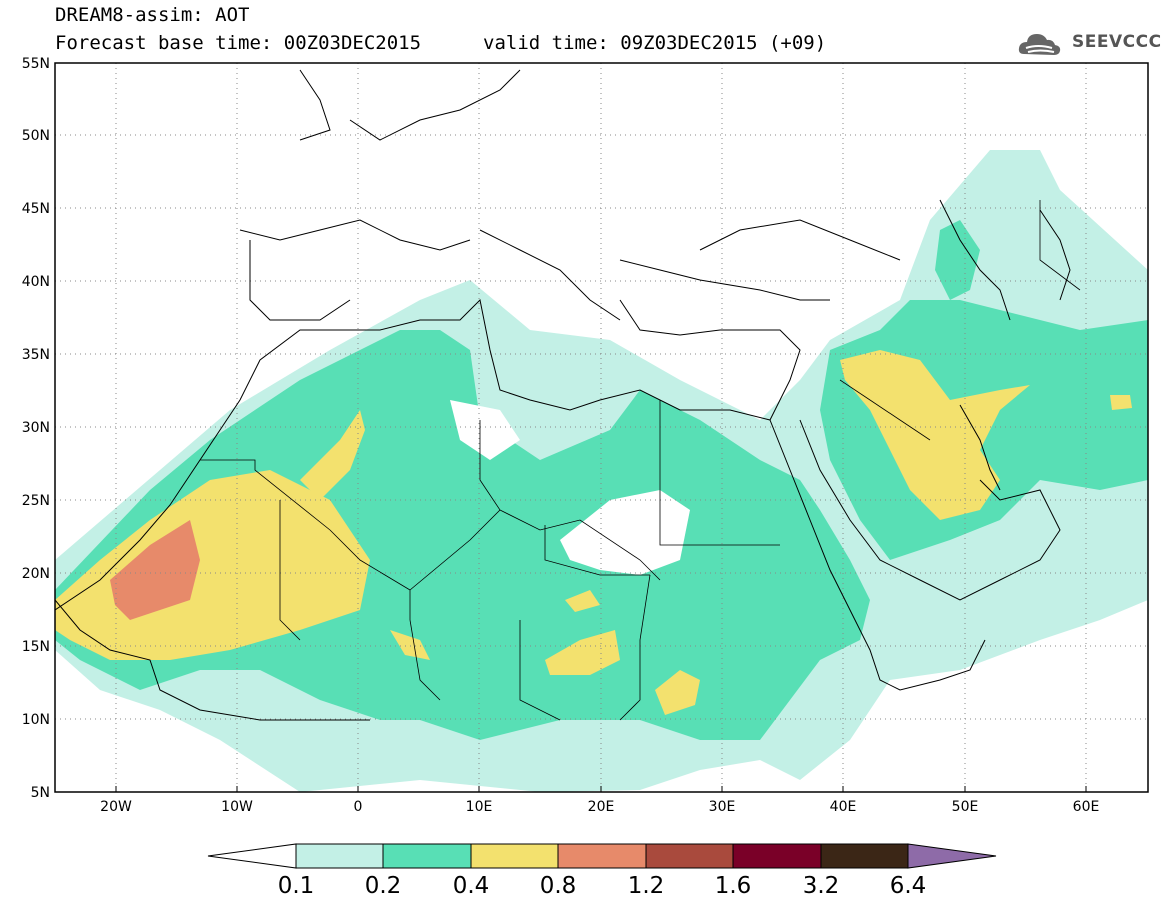  Describe the element at coordinates (821, 886) in the screenshot. I see `colorbar-label: 3.2` at that location.